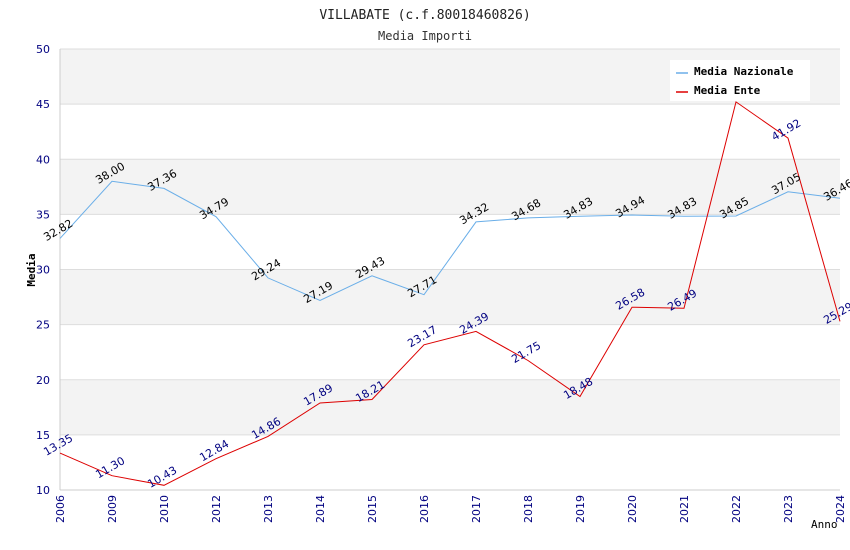  What do you see at coordinates (632, 509) in the screenshot?
I see `x-tick-label-2020: 2020` at bounding box center [632, 509].